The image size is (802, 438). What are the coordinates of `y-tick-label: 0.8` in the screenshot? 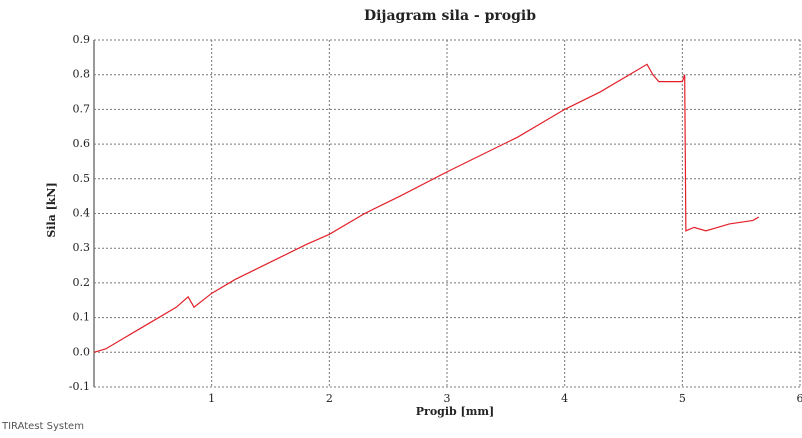 It's located at (82, 74).